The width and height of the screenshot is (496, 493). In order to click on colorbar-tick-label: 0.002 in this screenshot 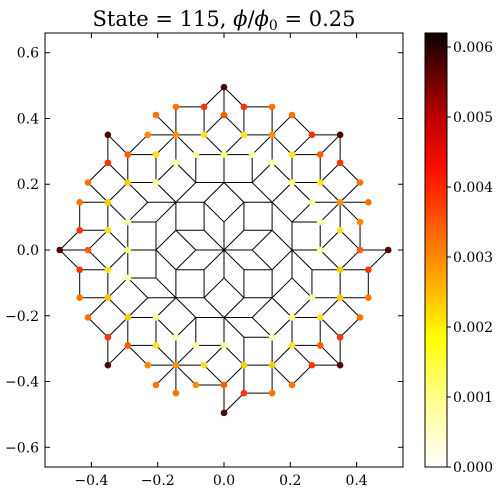, I will do `click(473, 328)`.